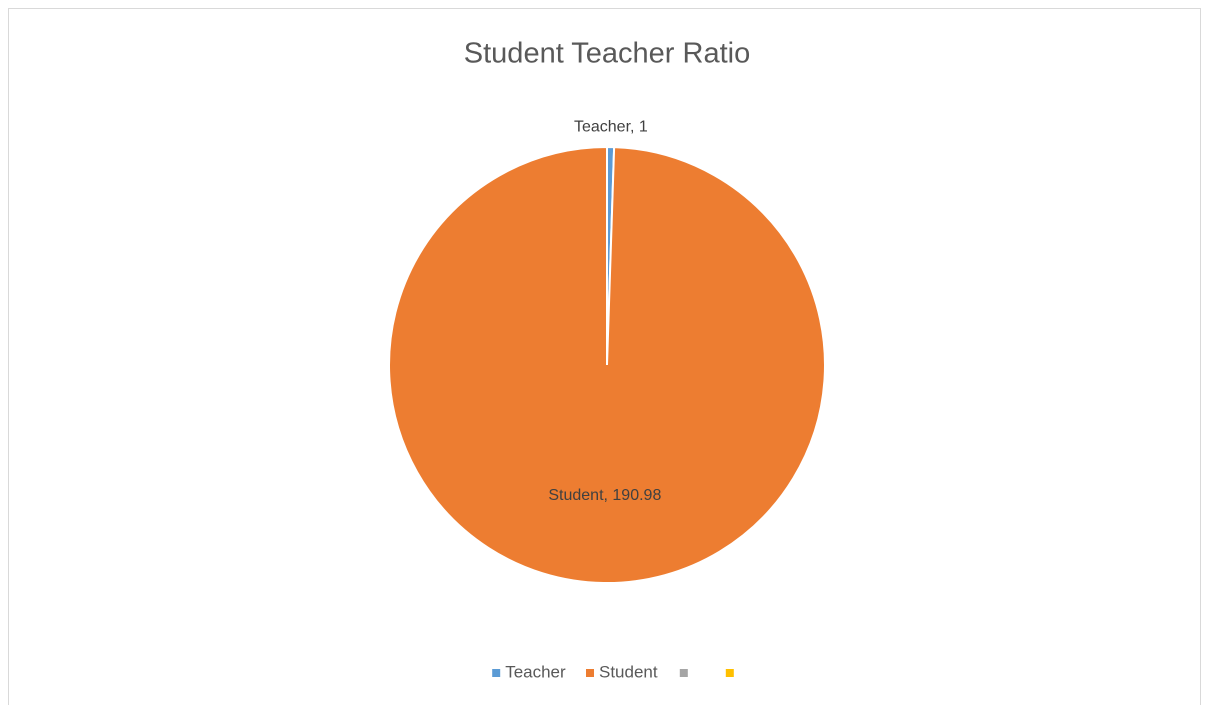 This screenshot has width=1209, height=705. What do you see at coordinates (628, 671) in the screenshot?
I see `legend-label: Student` at bounding box center [628, 671].